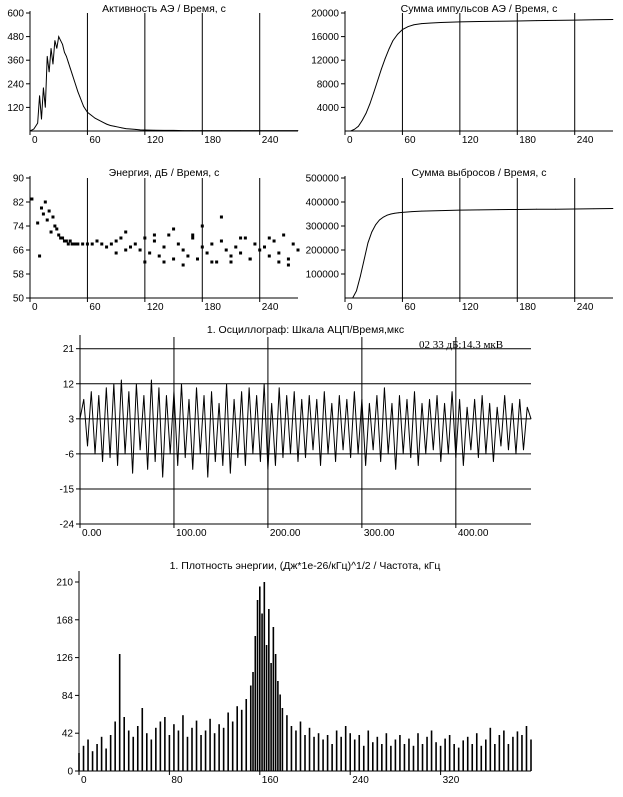  I want to click on y-tick-label: 84, so click(68, 696).